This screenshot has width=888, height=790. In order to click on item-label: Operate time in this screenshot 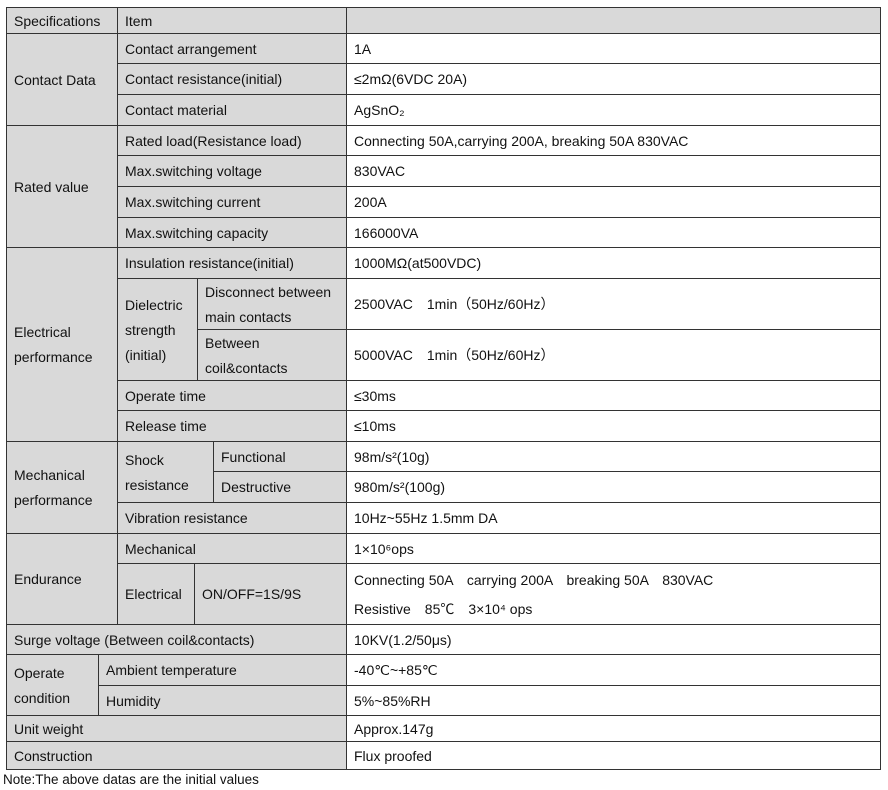, I will do `click(232, 396)`.